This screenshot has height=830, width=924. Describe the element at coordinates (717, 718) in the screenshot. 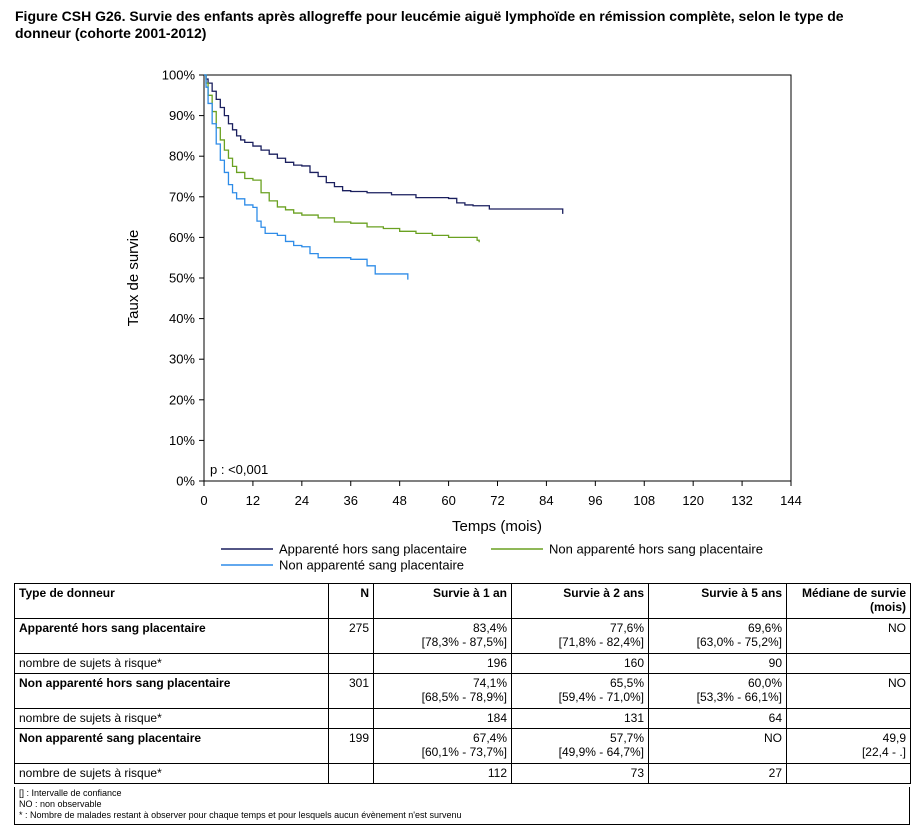

I see `at-risk-5y-cell: 64` at that location.